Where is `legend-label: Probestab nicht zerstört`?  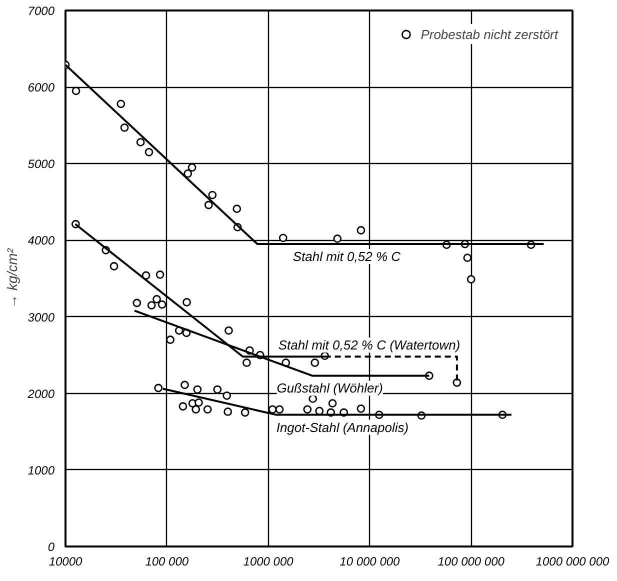 legend-label: Probestab nicht zerstört is located at coordinates (489, 34).